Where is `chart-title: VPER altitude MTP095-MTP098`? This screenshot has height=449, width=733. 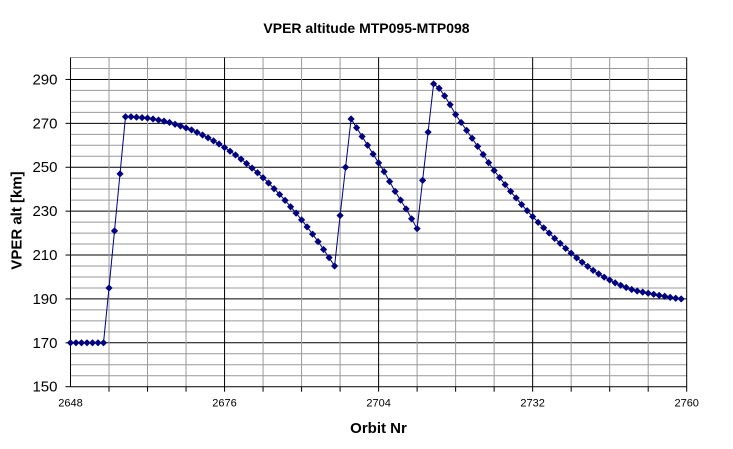 chart-title: VPER altitude MTP095-MTP098 is located at coordinates (366, 28).